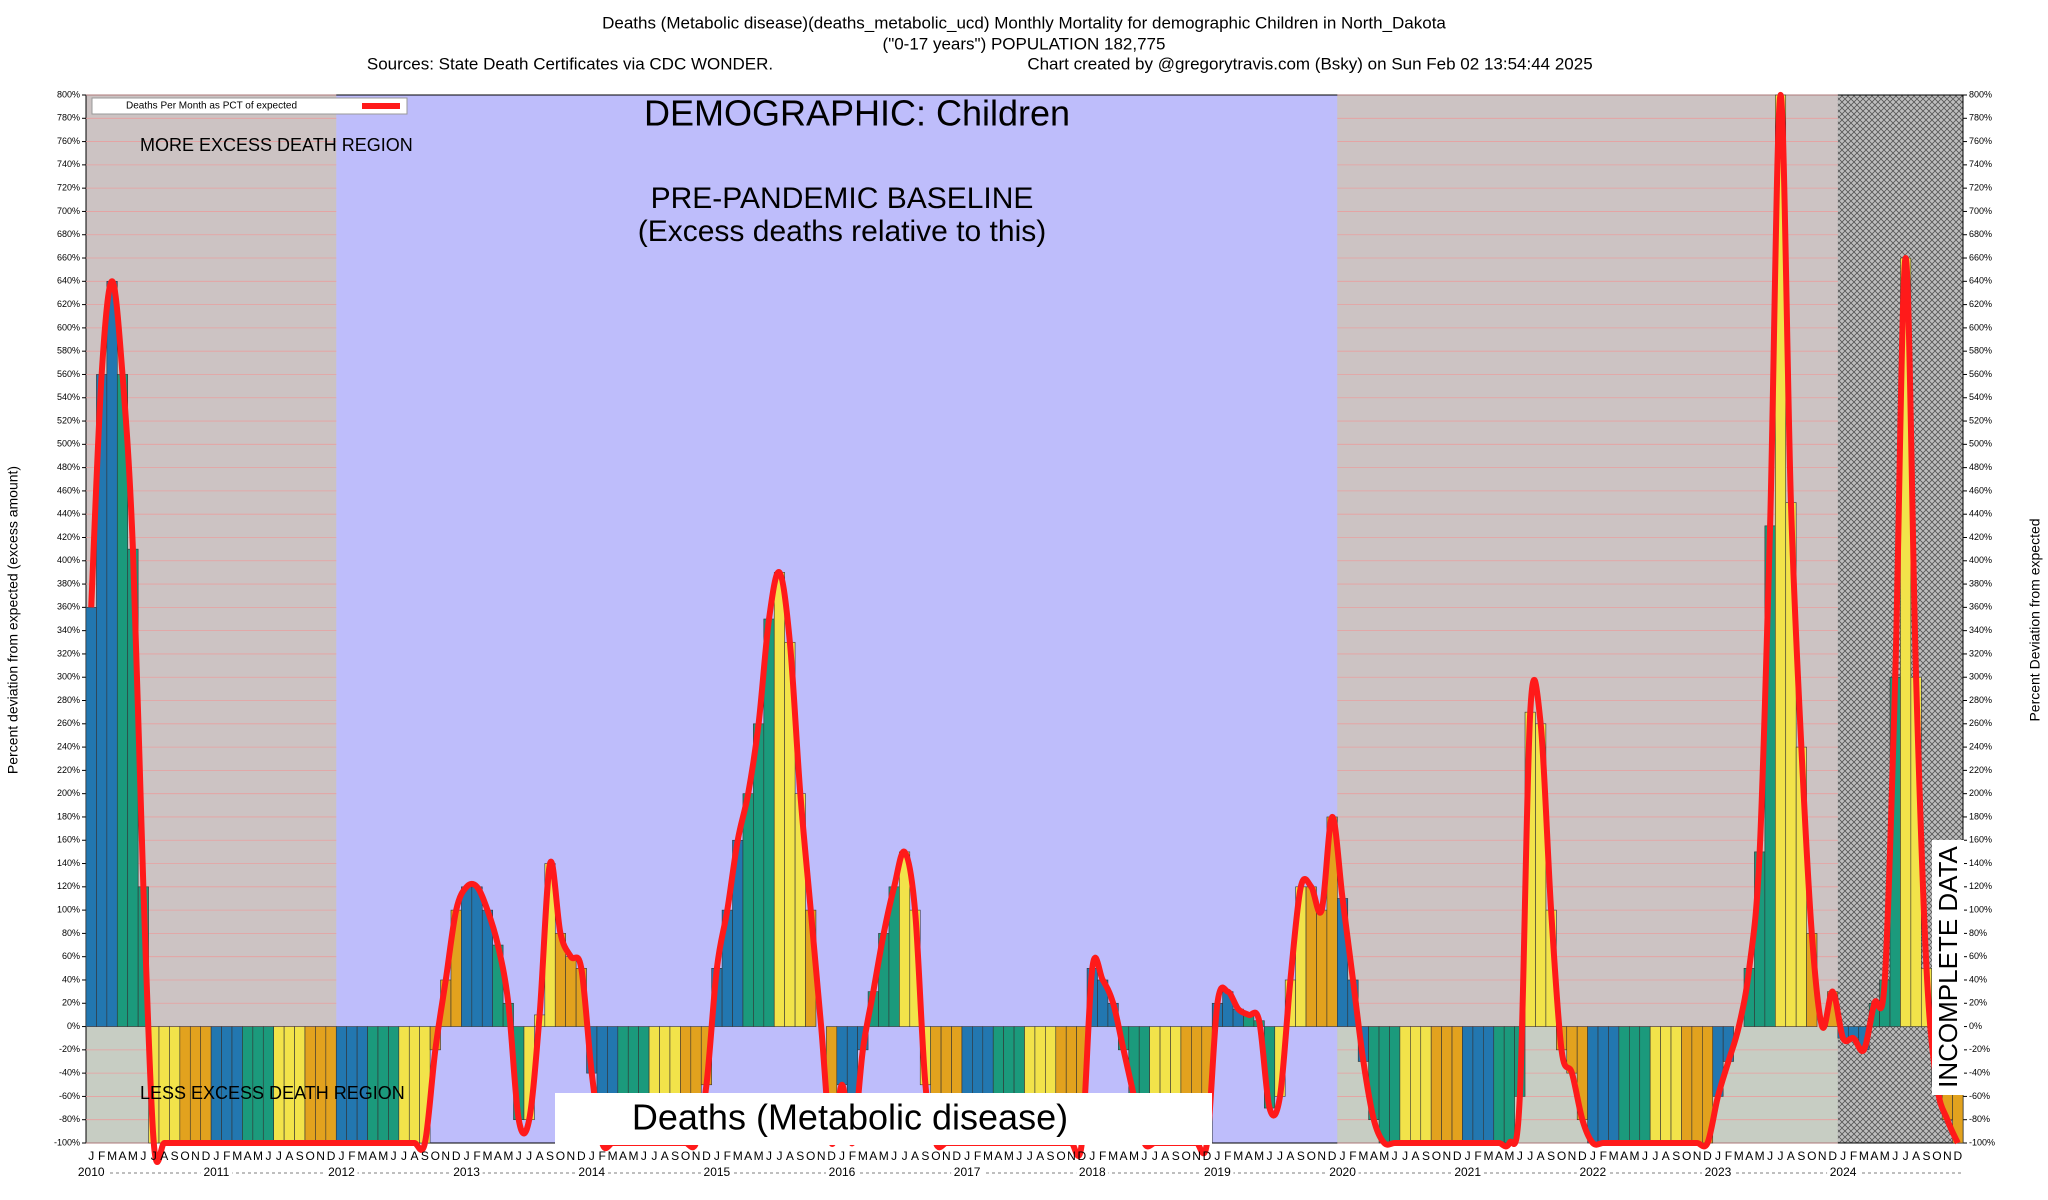 This screenshot has height=1200, width=2048. Describe the element at coordinates (1980, 327) in the screenshot. I see `y2-tick-label: 600%` at that location.